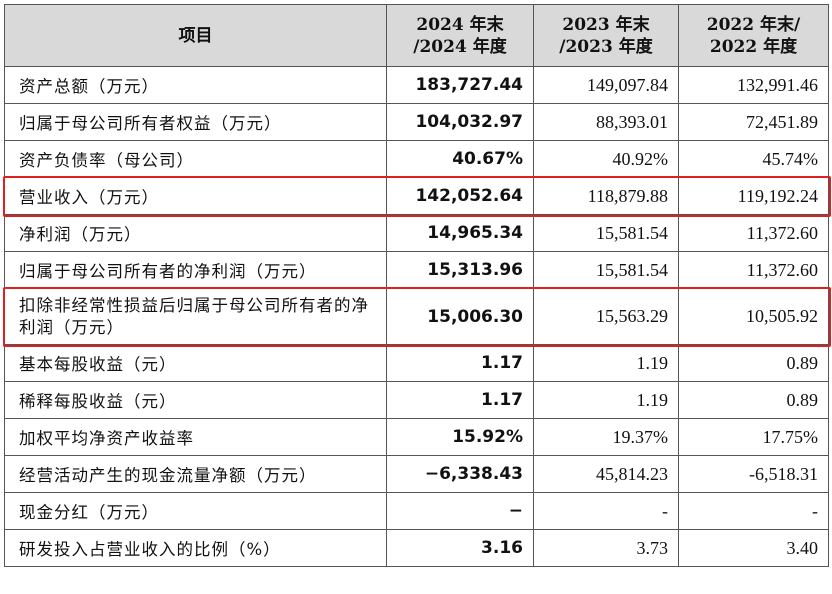 This screenshot has height=594, width=832. What do you see at coordinates (460, 511) in the screenshot?
I see `value-2024: −` at bounding box center [460, 511].